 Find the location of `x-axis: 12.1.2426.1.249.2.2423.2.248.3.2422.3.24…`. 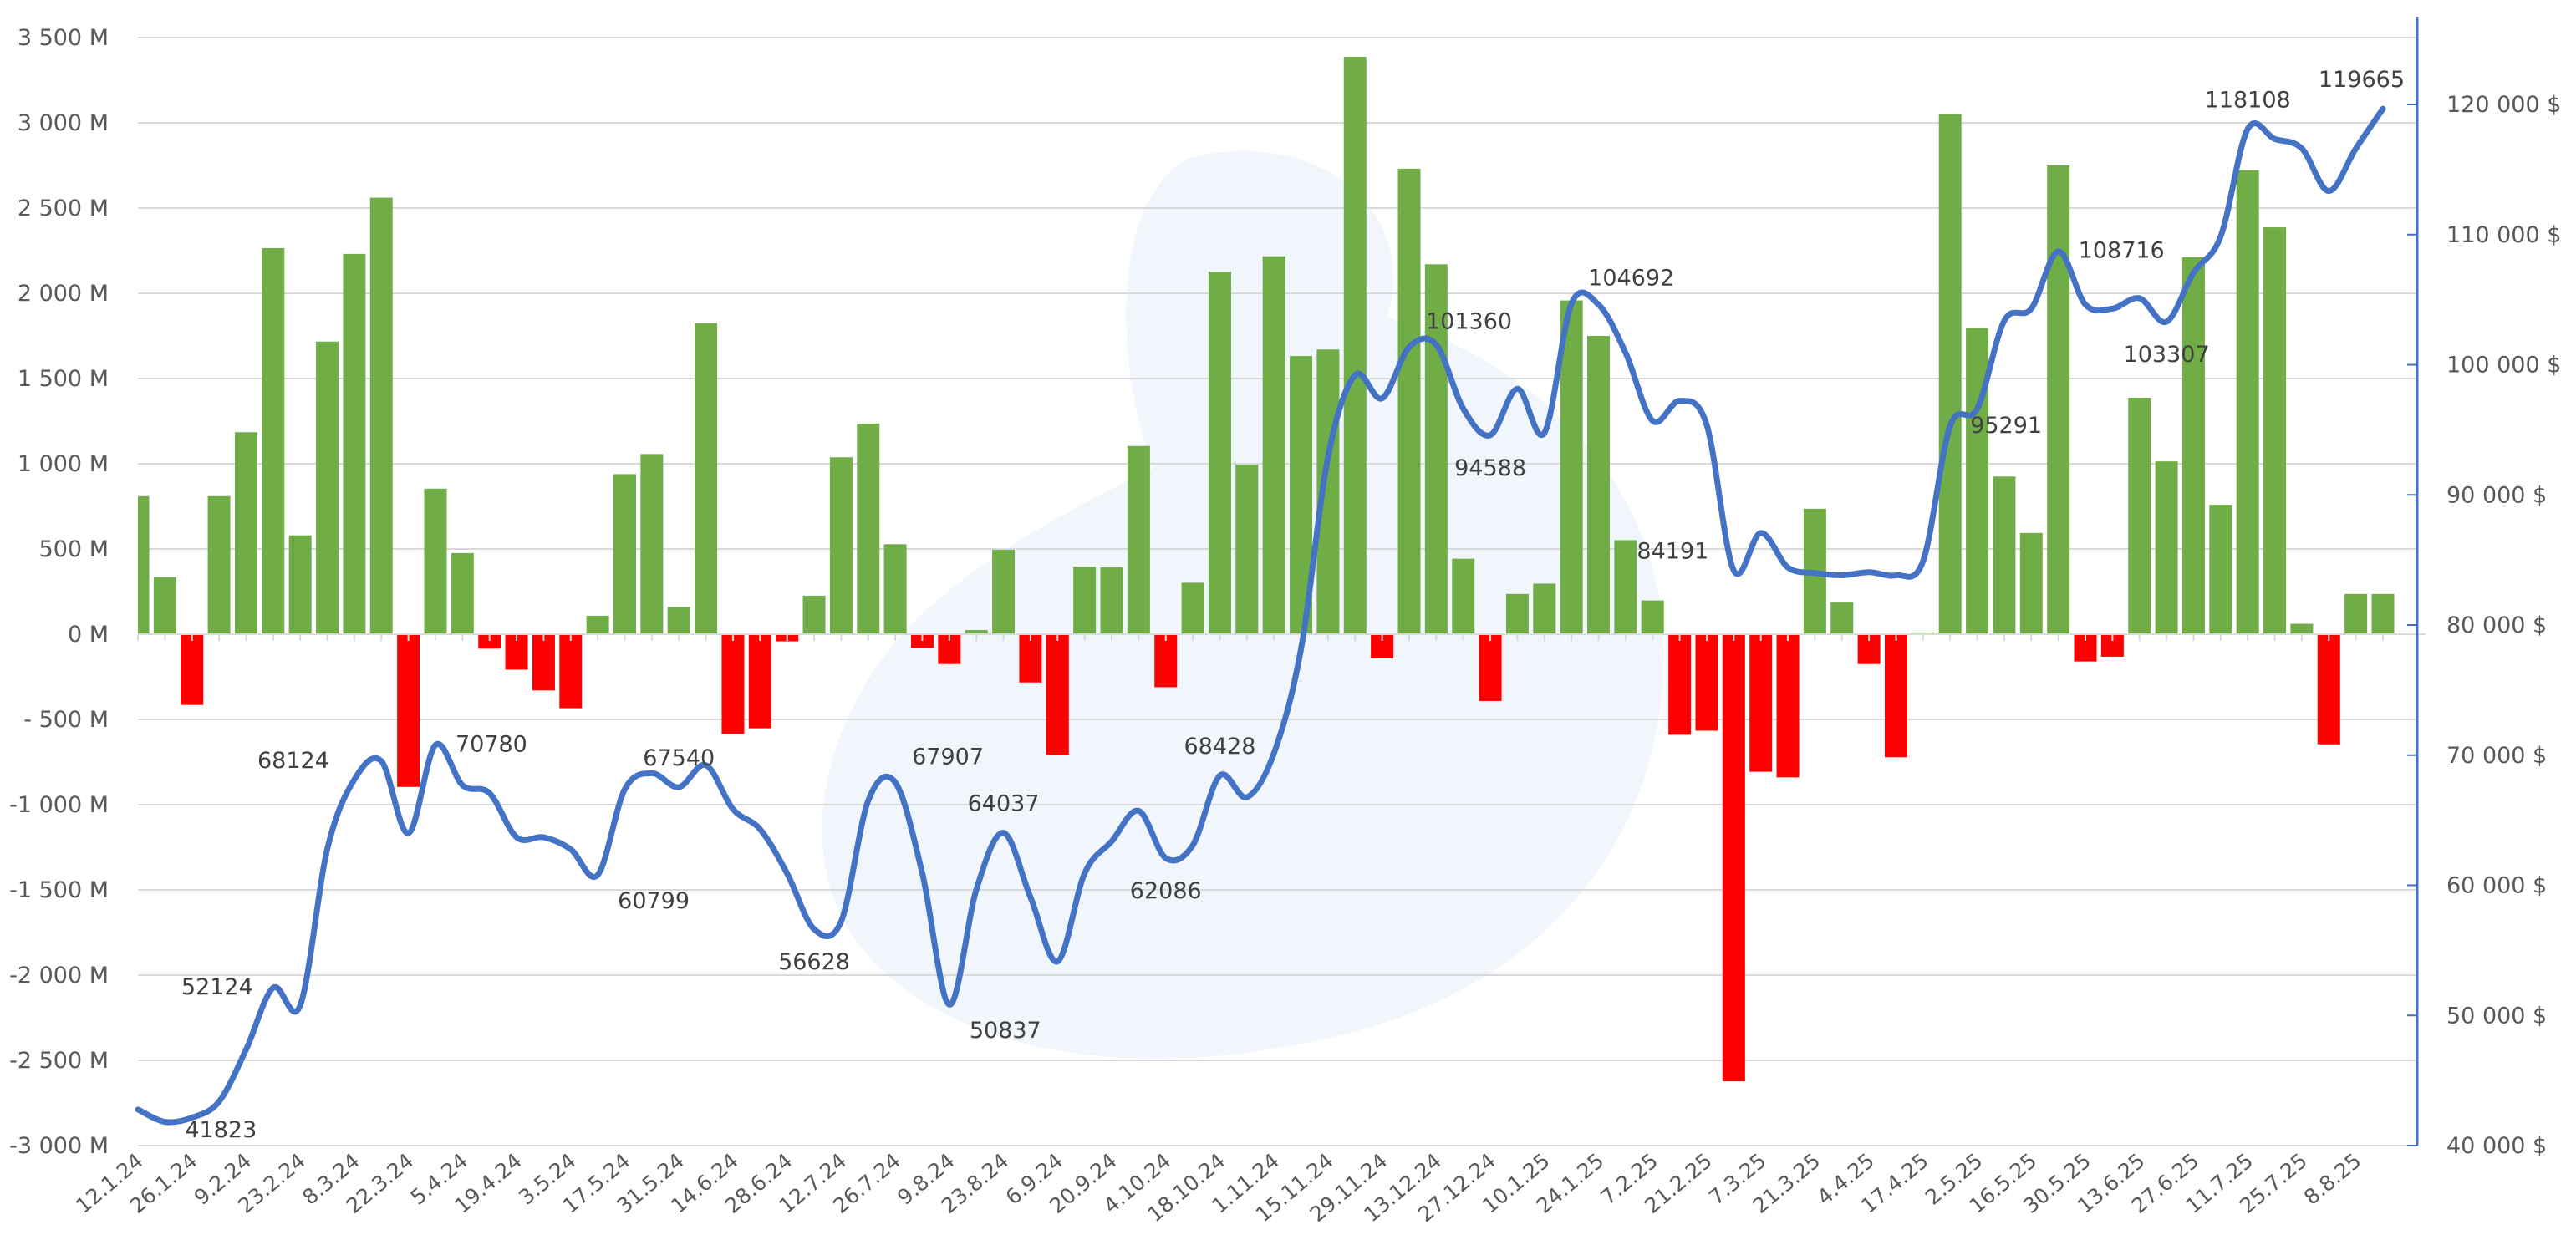

x-axis: 12.1.2426.1.249.2.2423.2.248.3.2422.3.24… is located at coordinates (1218, 1187).